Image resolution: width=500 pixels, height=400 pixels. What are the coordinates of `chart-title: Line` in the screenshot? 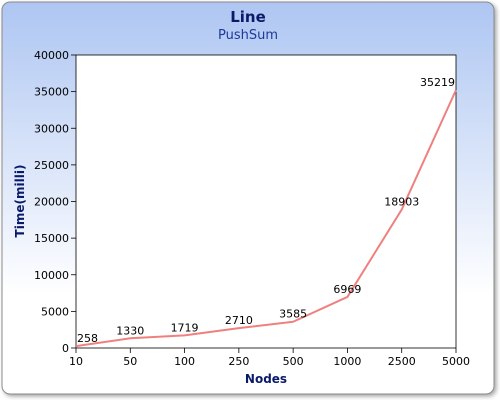 It's located at (248, 17).